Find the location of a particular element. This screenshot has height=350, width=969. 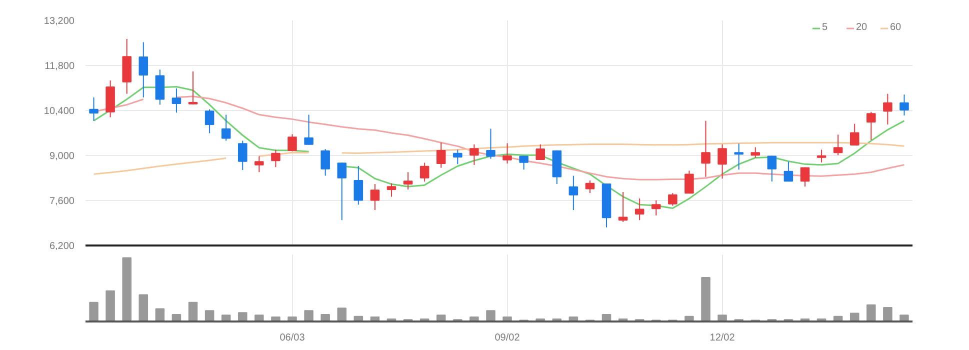

y-tick-label: 11,800 is located at coordinates (59, 66).